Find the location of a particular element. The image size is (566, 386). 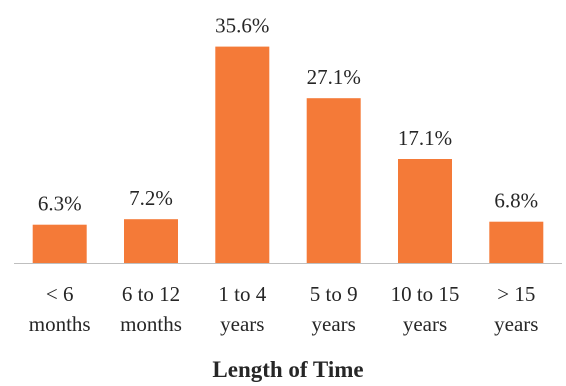

category-label-0-line-0: < 6 is located at coordinates (60, 294).